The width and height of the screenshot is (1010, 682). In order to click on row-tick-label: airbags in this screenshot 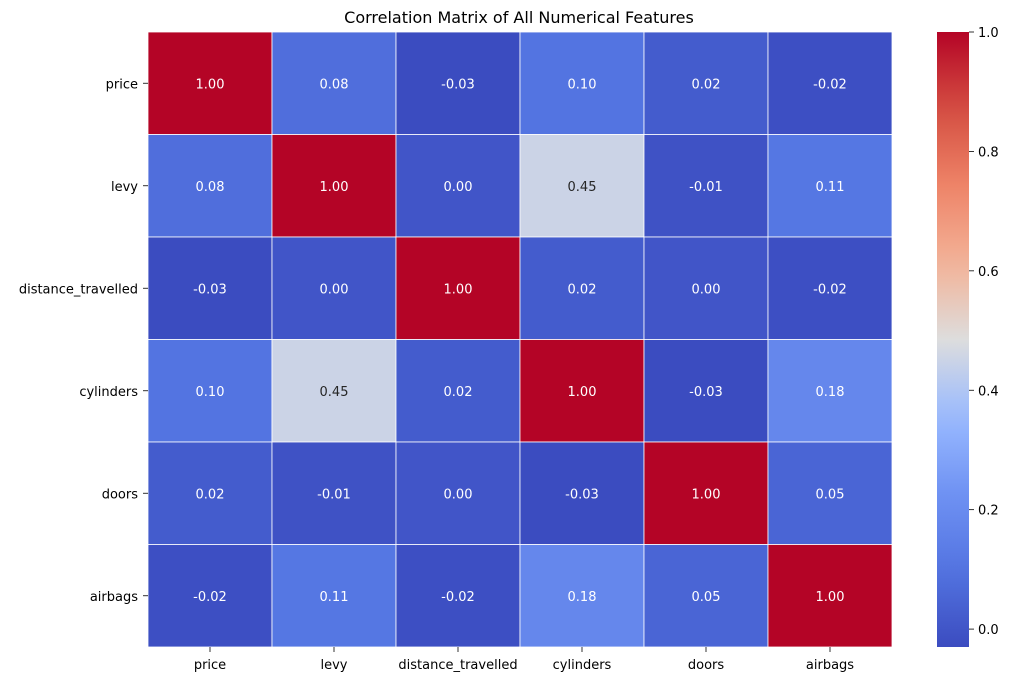, I will do `click(114, 597)`.